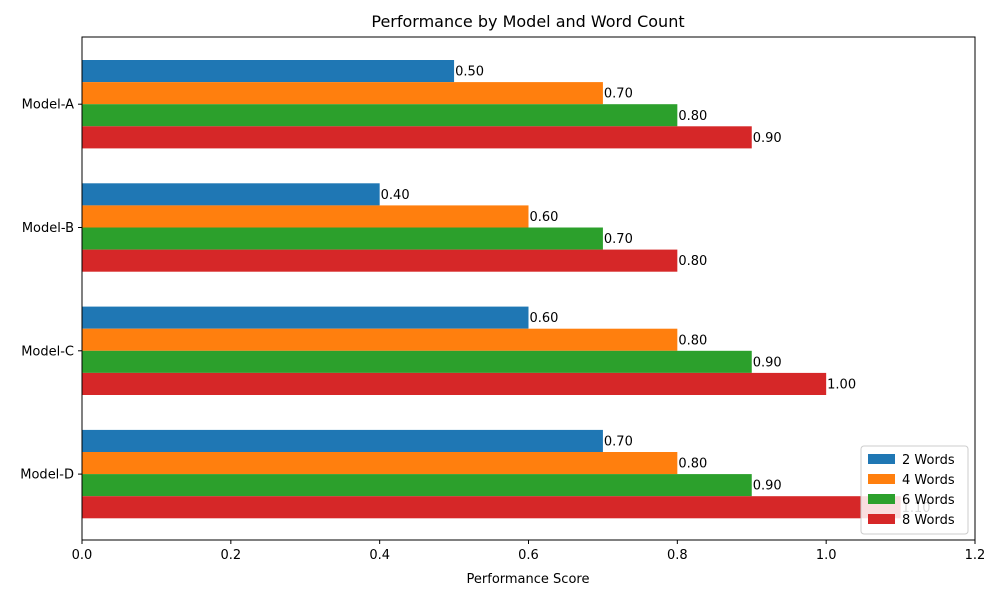 This screenshot has height=600, width=1000. What do you see at coordinates (82, 555) in the screenshot?
I see `x-tick-label: 0.0` at bounding box center [82, 555].